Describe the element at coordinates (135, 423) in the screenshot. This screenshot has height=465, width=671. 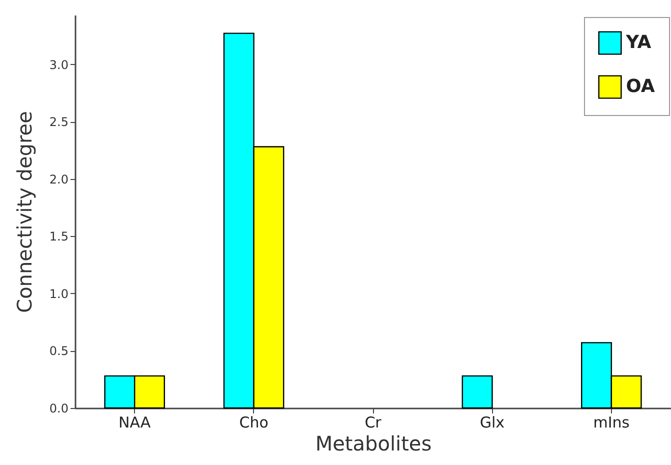
I see `x-tick-label: NAA` at that location.